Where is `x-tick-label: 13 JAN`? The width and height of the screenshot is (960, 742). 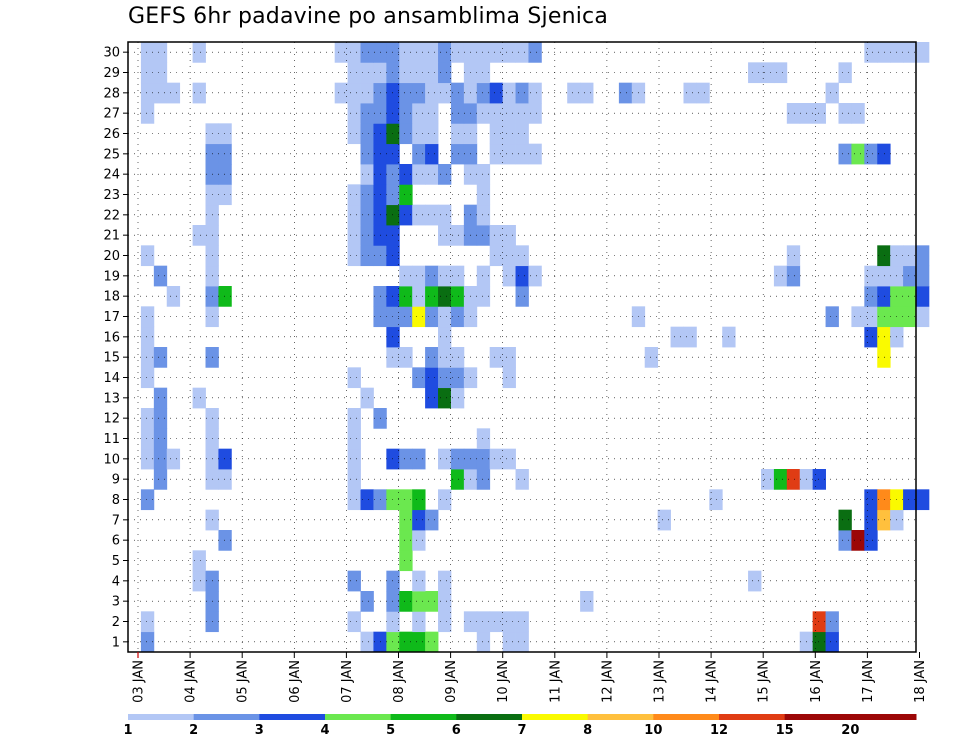
x-tick-label: 13 JAN is located at coordinates (660, 681).